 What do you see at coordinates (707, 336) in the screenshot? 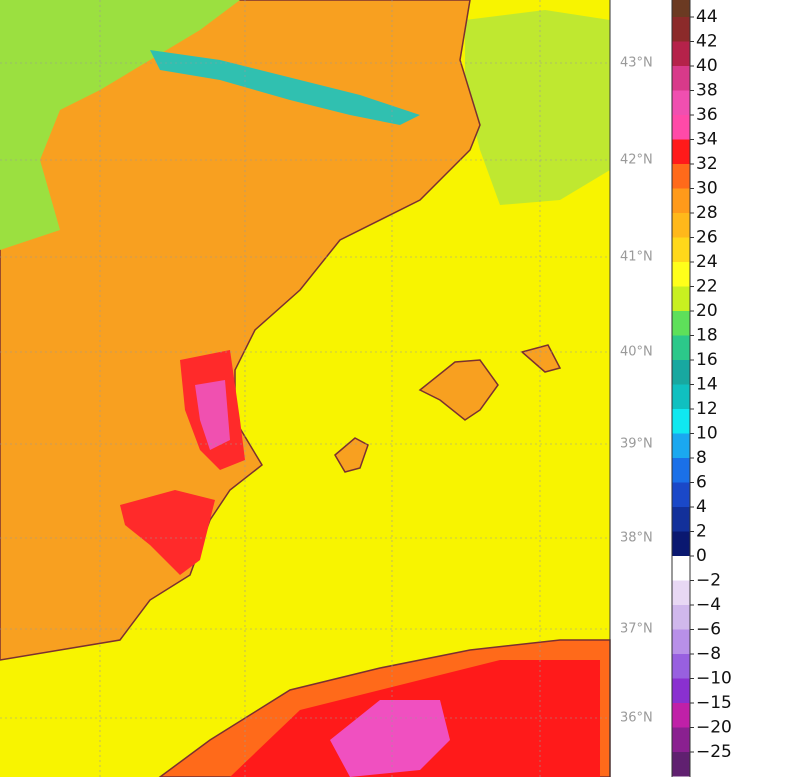
I see `colorbar-label: 18` at bounding box center [707, 336].